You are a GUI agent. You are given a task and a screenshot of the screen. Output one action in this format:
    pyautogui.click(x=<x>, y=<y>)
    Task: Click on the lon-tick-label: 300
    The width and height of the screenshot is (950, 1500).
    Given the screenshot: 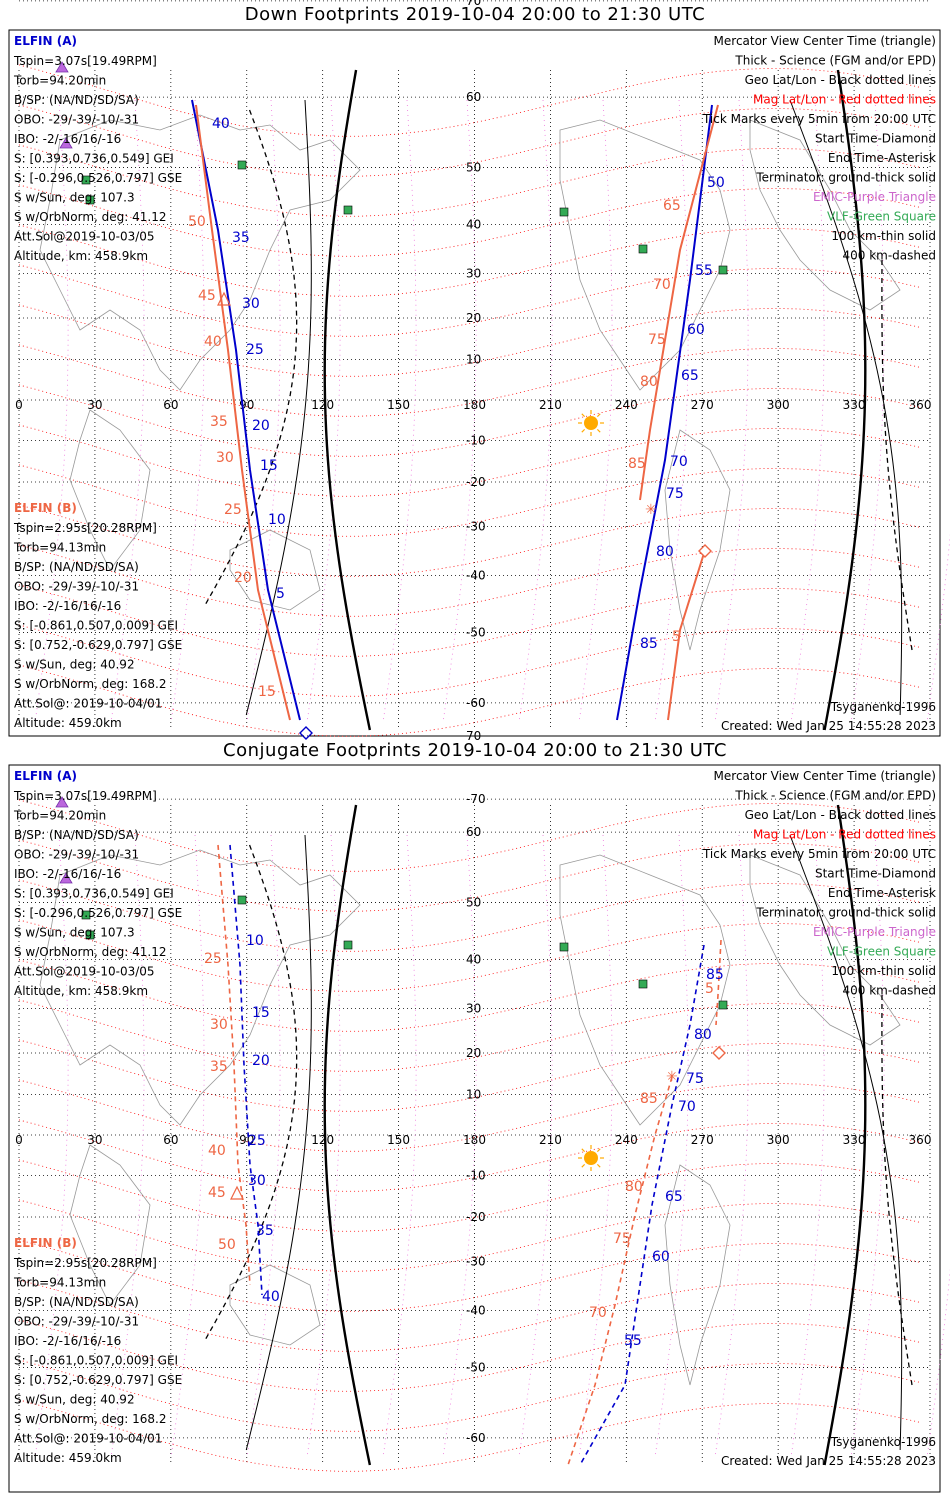 What is the action you would take?
    pyautogui.click(x=778, y=405)
    